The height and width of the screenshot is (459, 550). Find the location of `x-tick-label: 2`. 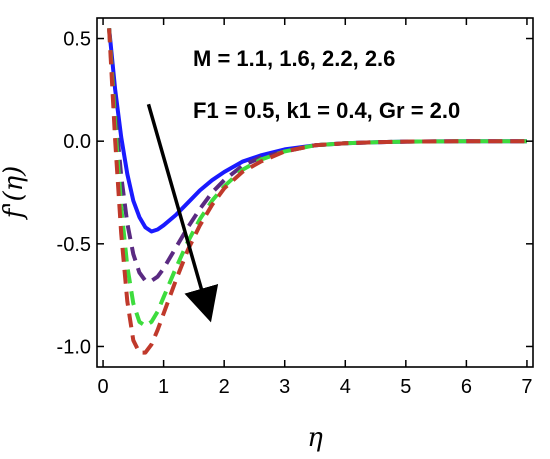

x-tick-label: 2 is located at coordinates (224, 387).